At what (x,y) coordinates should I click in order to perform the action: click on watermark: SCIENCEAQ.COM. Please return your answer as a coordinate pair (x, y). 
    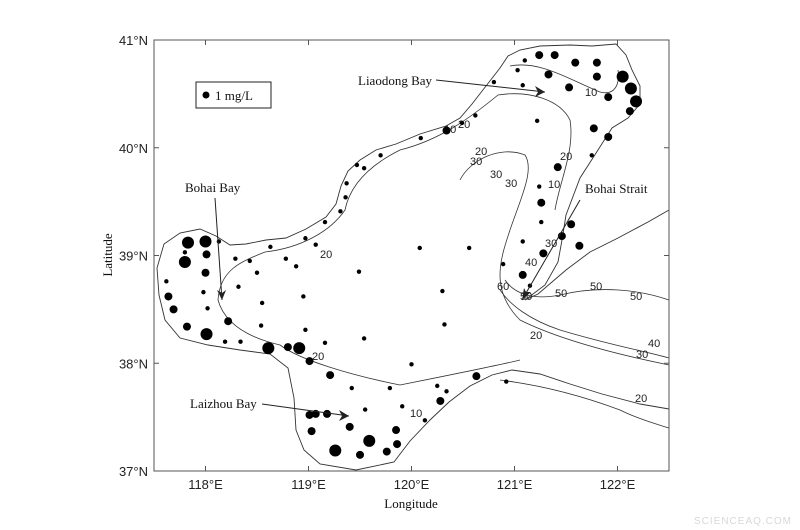
    Looking at the image, I should click on (743, 521).